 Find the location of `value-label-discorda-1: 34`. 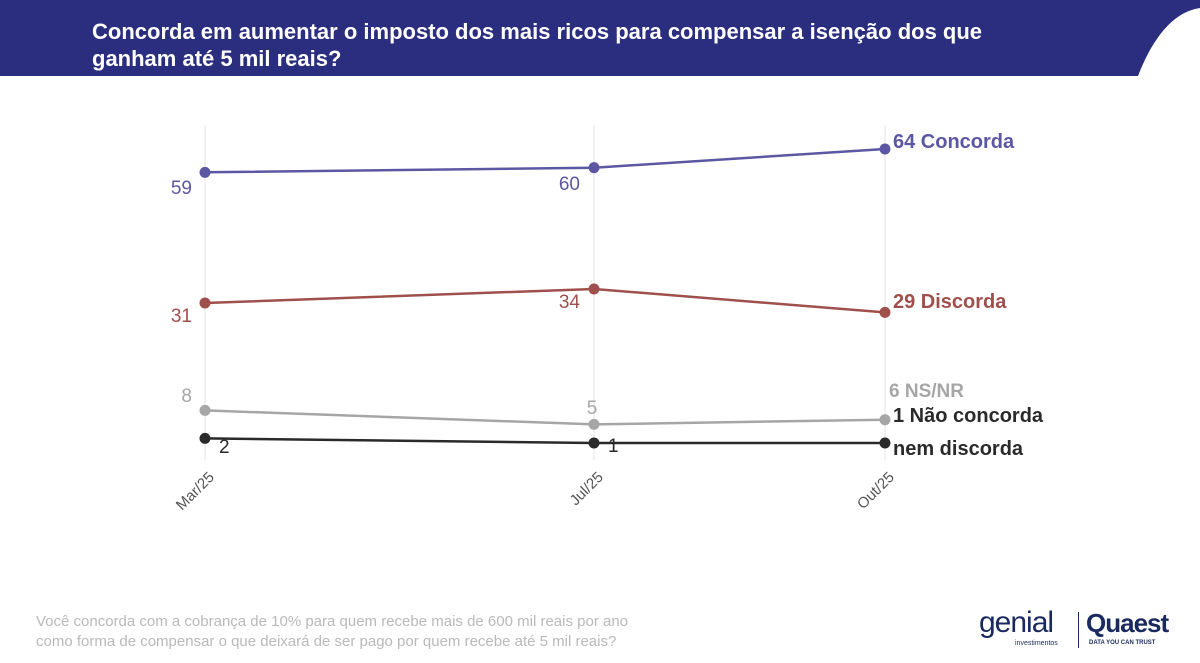

value-label-discorda-1: 34 is located at coordinates (570, 302).